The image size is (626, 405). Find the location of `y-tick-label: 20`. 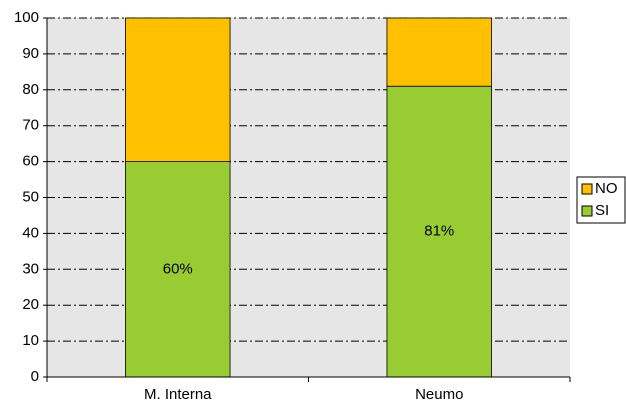

y-tick-label: 20 is located at coordinates (30, 304).